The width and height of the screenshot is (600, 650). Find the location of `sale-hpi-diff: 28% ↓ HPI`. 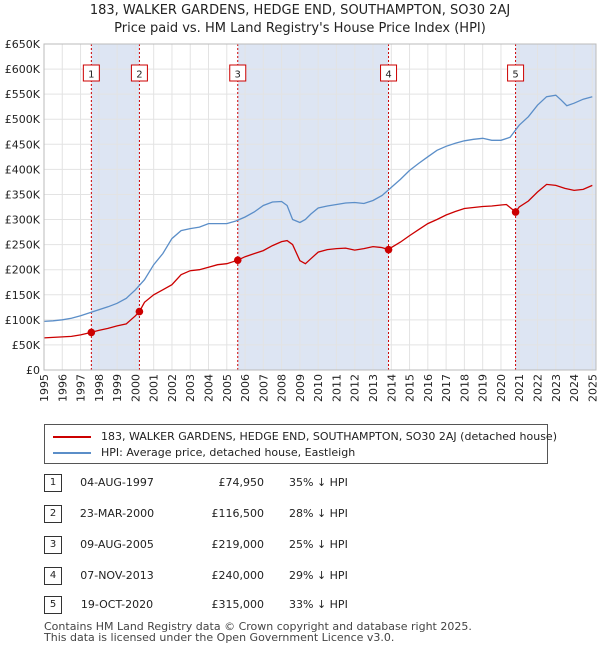

sale-hpi-diff: 28% ↓ HPI is located at coordinates (318, 513).